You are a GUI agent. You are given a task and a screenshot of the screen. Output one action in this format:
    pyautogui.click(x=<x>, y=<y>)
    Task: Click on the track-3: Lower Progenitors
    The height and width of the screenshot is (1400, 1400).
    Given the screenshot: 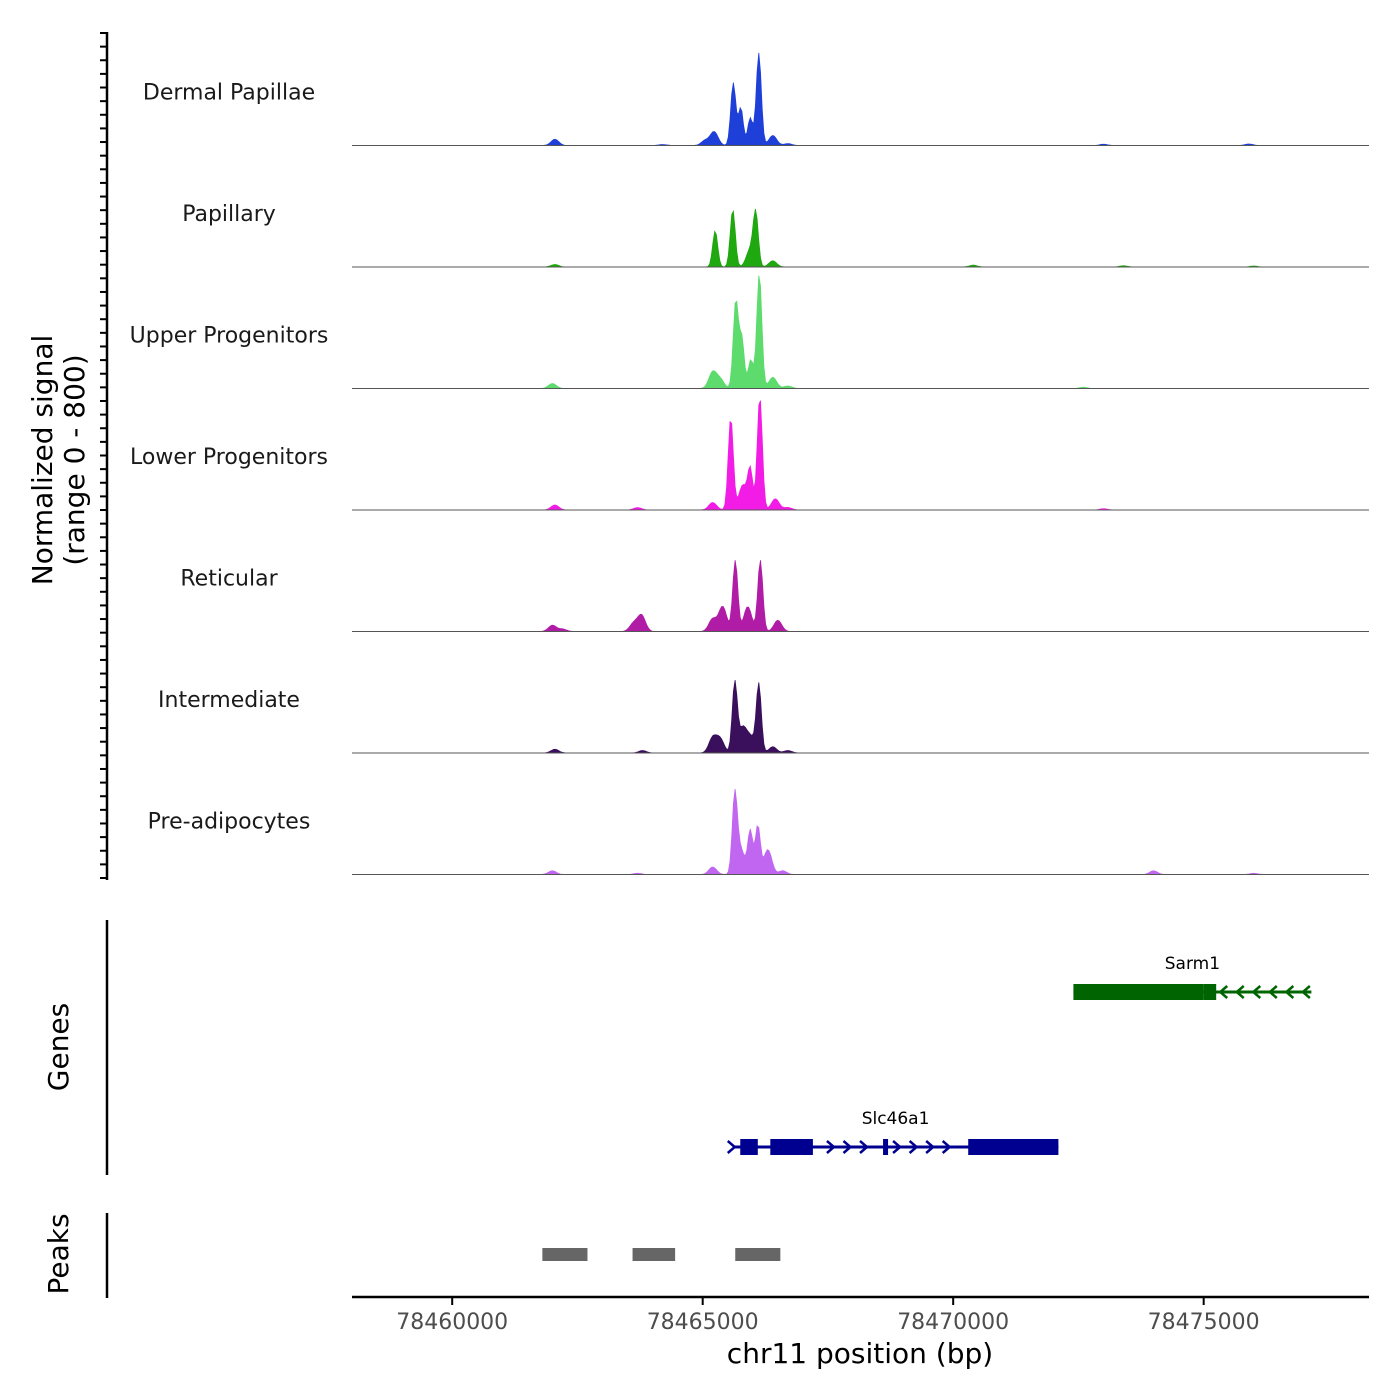 What is the action you would take?
    pyautogui.click(x=749, y=455)
    